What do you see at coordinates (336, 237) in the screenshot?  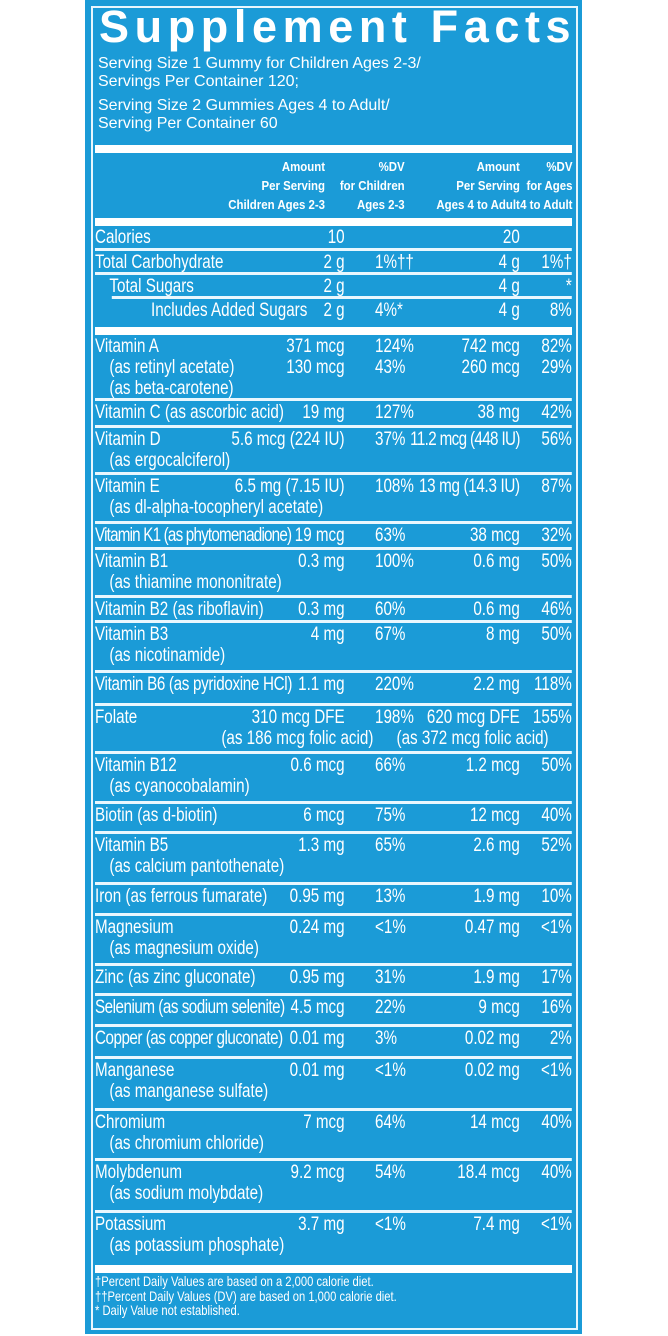 I see `amount-children: 10` at bounding box center [336, 237].